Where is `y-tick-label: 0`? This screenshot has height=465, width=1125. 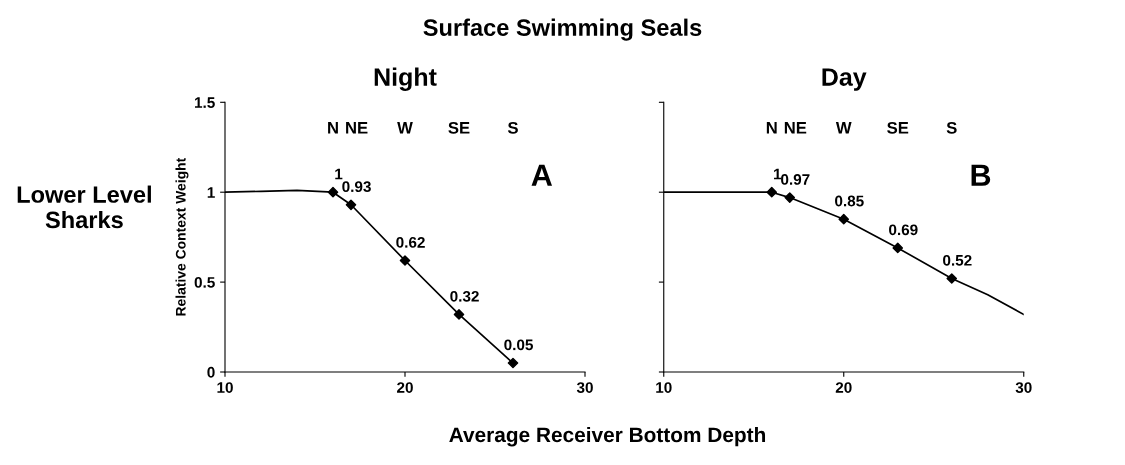
y-tick-label: 0 is located at coordinates (211, 372).